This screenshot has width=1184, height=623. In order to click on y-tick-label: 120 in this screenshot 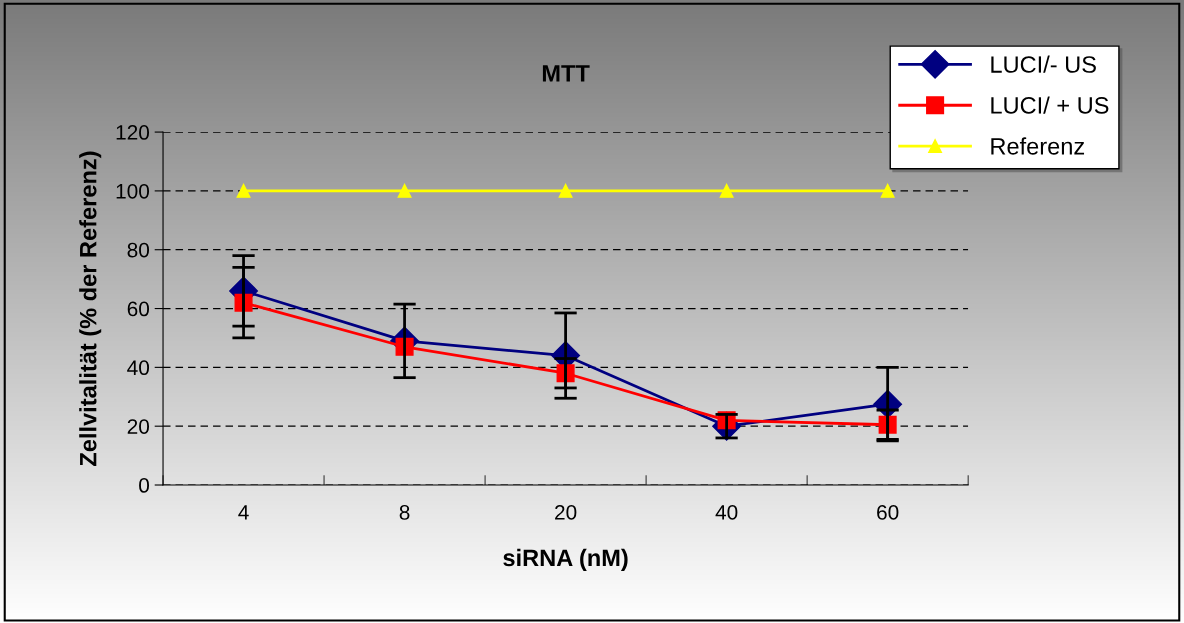, I will do `click(133, 132)`.